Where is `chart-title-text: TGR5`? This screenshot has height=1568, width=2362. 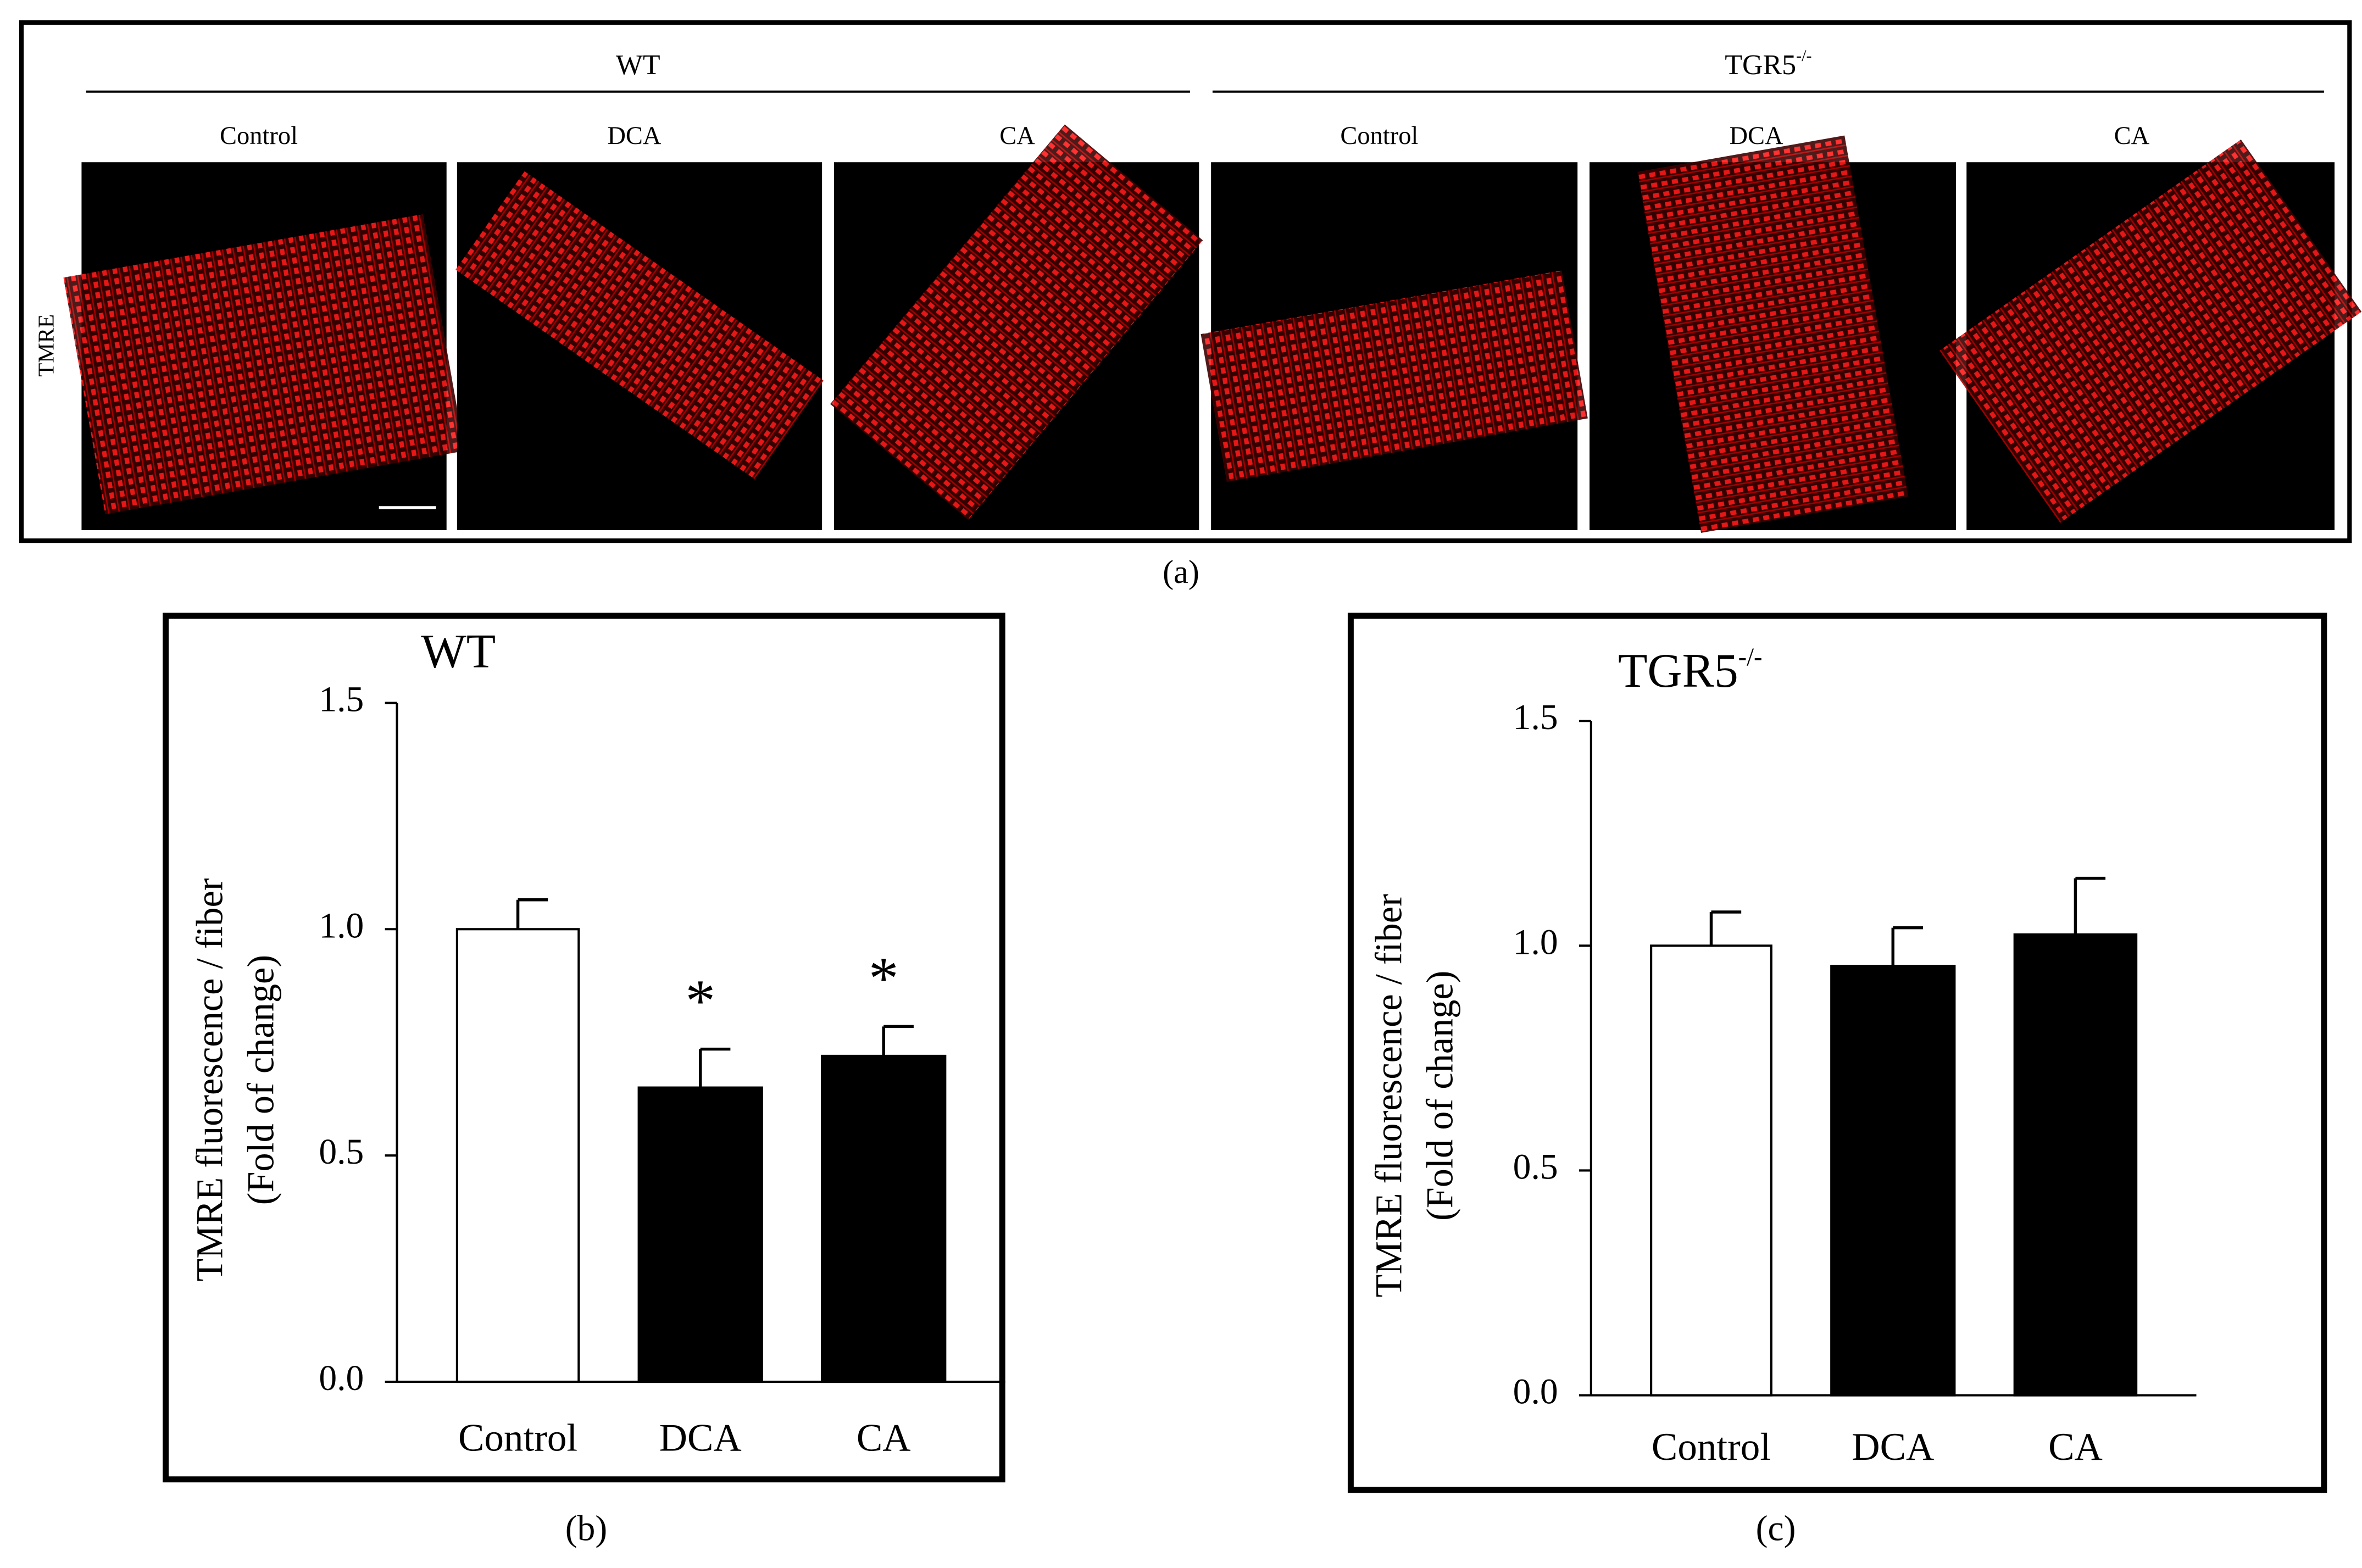 chart-title-text: TGR5 is located at coordinates (1678, 670).